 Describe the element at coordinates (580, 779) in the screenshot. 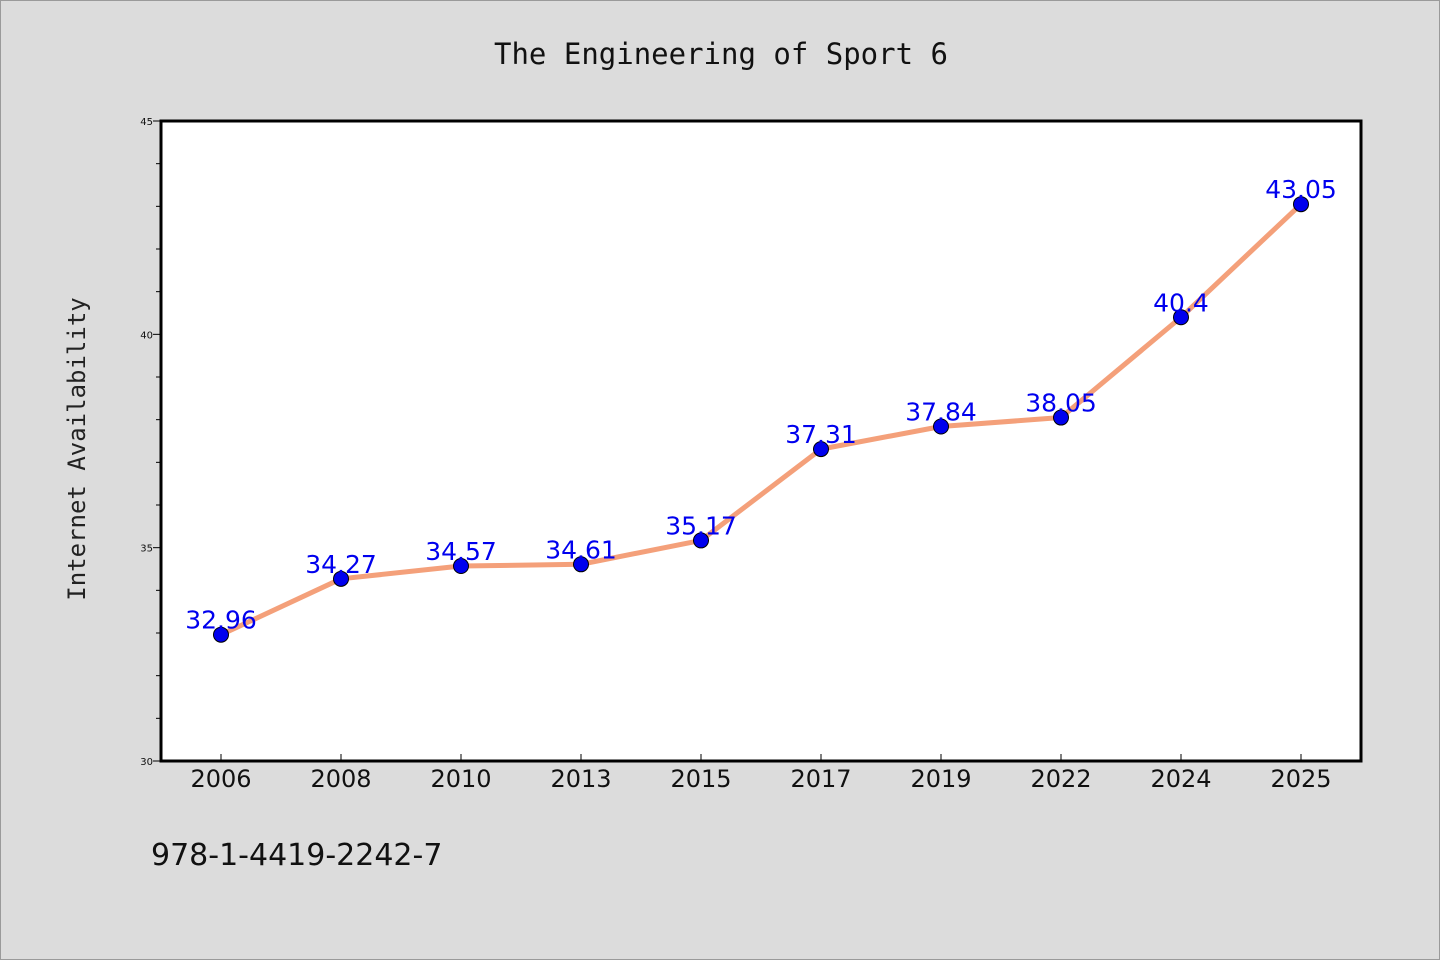

I see `x-tick-label: 2013` at that location.